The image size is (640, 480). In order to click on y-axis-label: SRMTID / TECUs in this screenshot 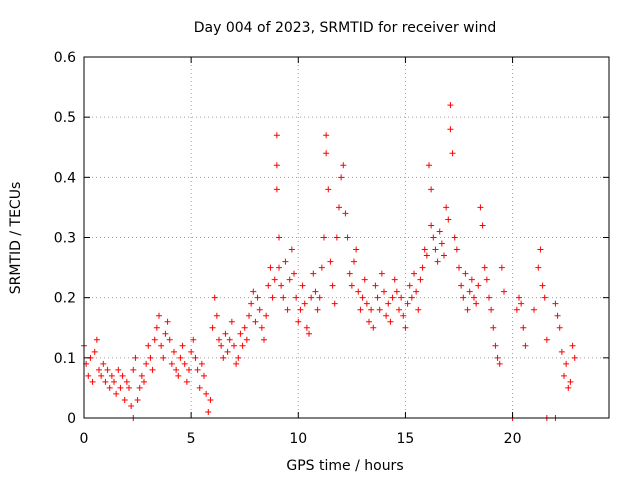, I will do `click(16, 238)`.